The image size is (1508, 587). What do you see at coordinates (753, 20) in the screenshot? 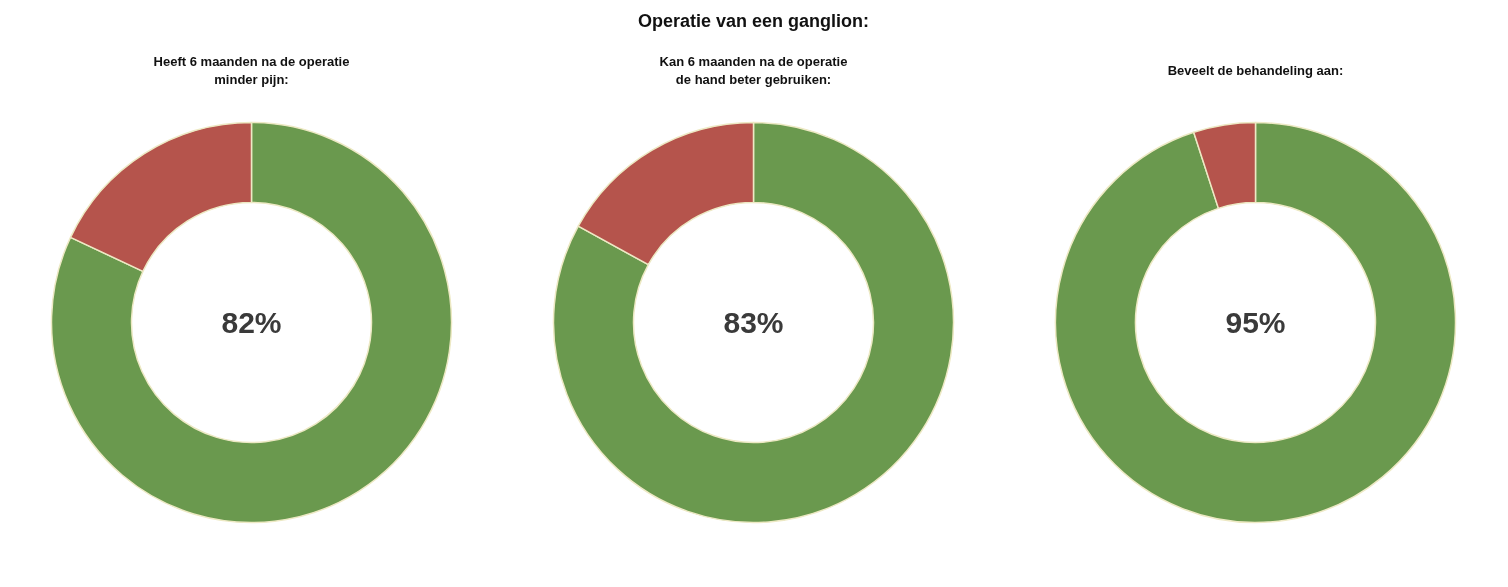
I see `chart-title: Operatie van een ganglion:` at bounding box center [753, 20].